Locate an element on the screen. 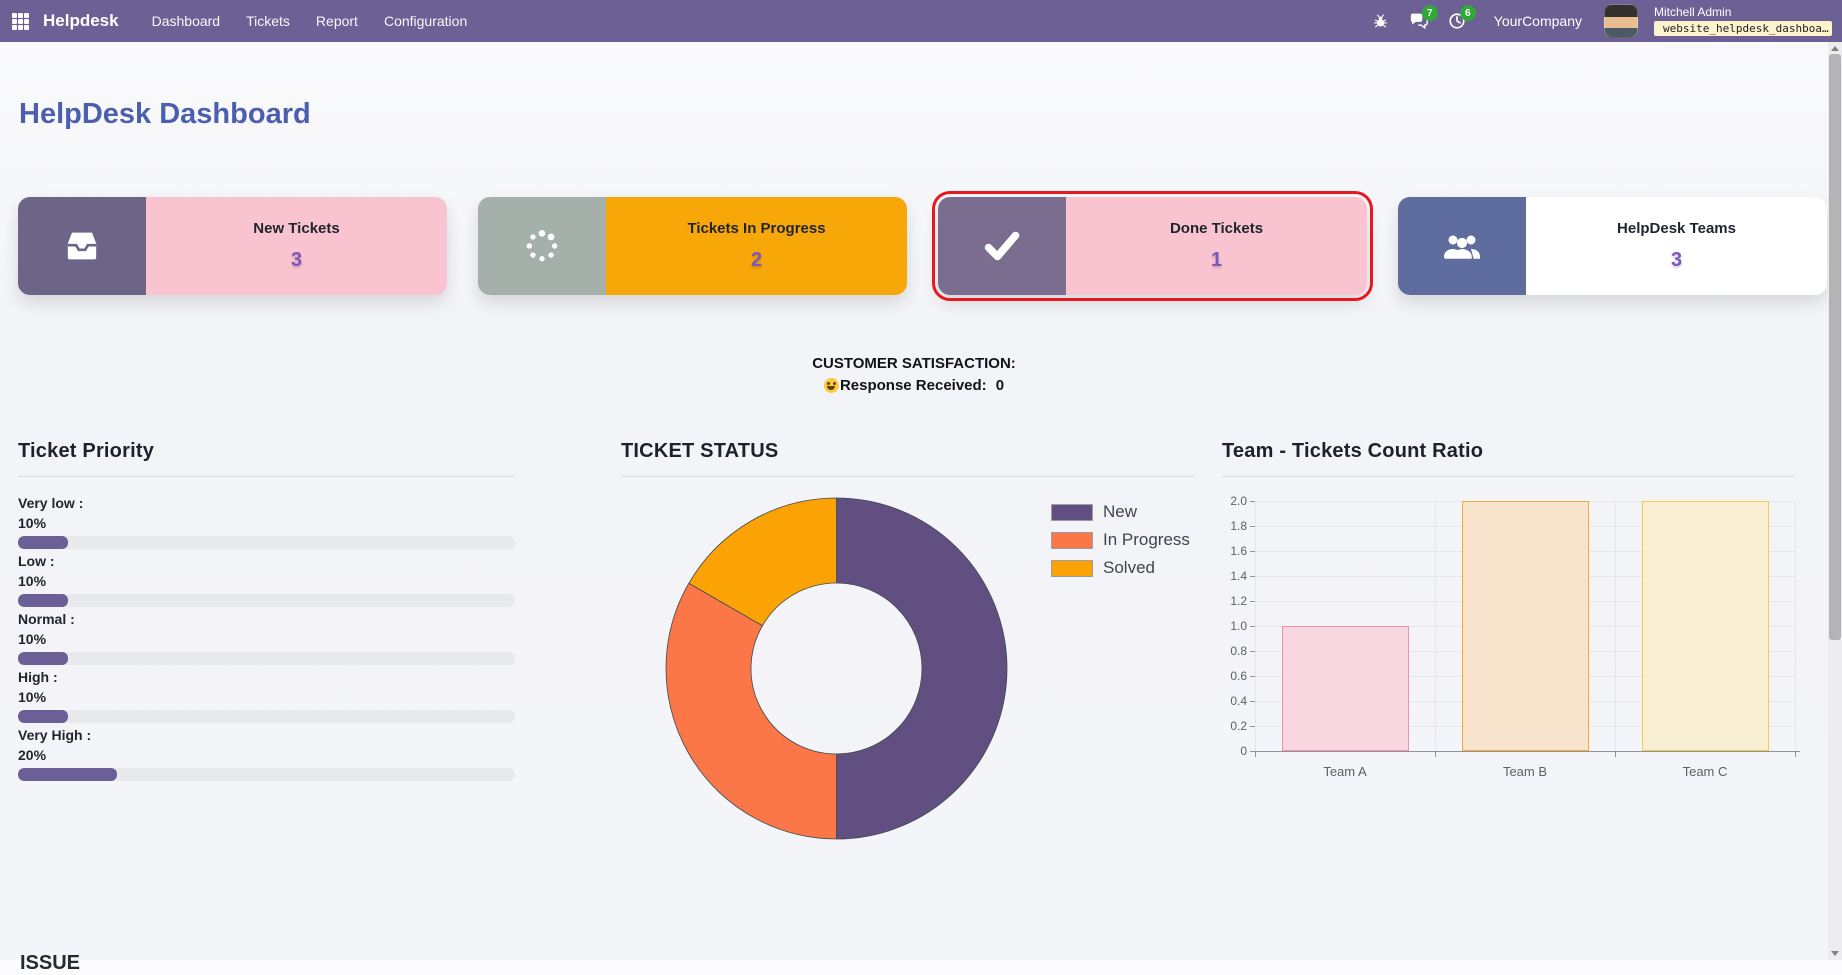 Image resolution: width=1842 pixels, height=975 pixels. ticket-status-donut-chart is located at coordinates (836, 668).